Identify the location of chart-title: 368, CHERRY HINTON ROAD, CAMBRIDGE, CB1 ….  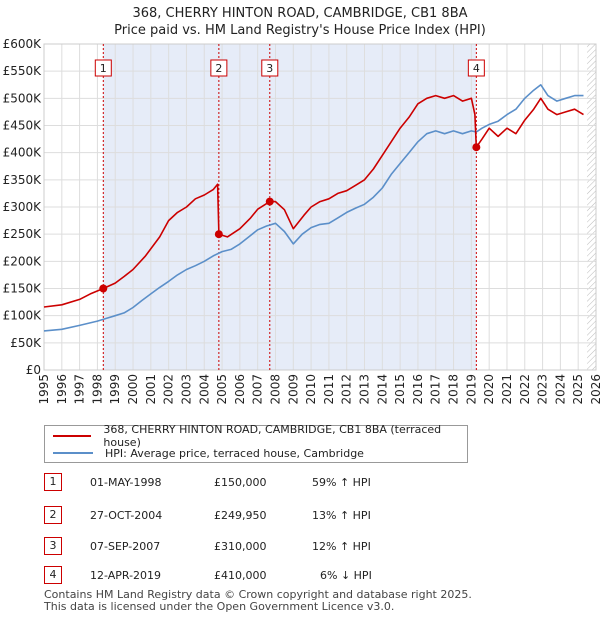
(300, 13).